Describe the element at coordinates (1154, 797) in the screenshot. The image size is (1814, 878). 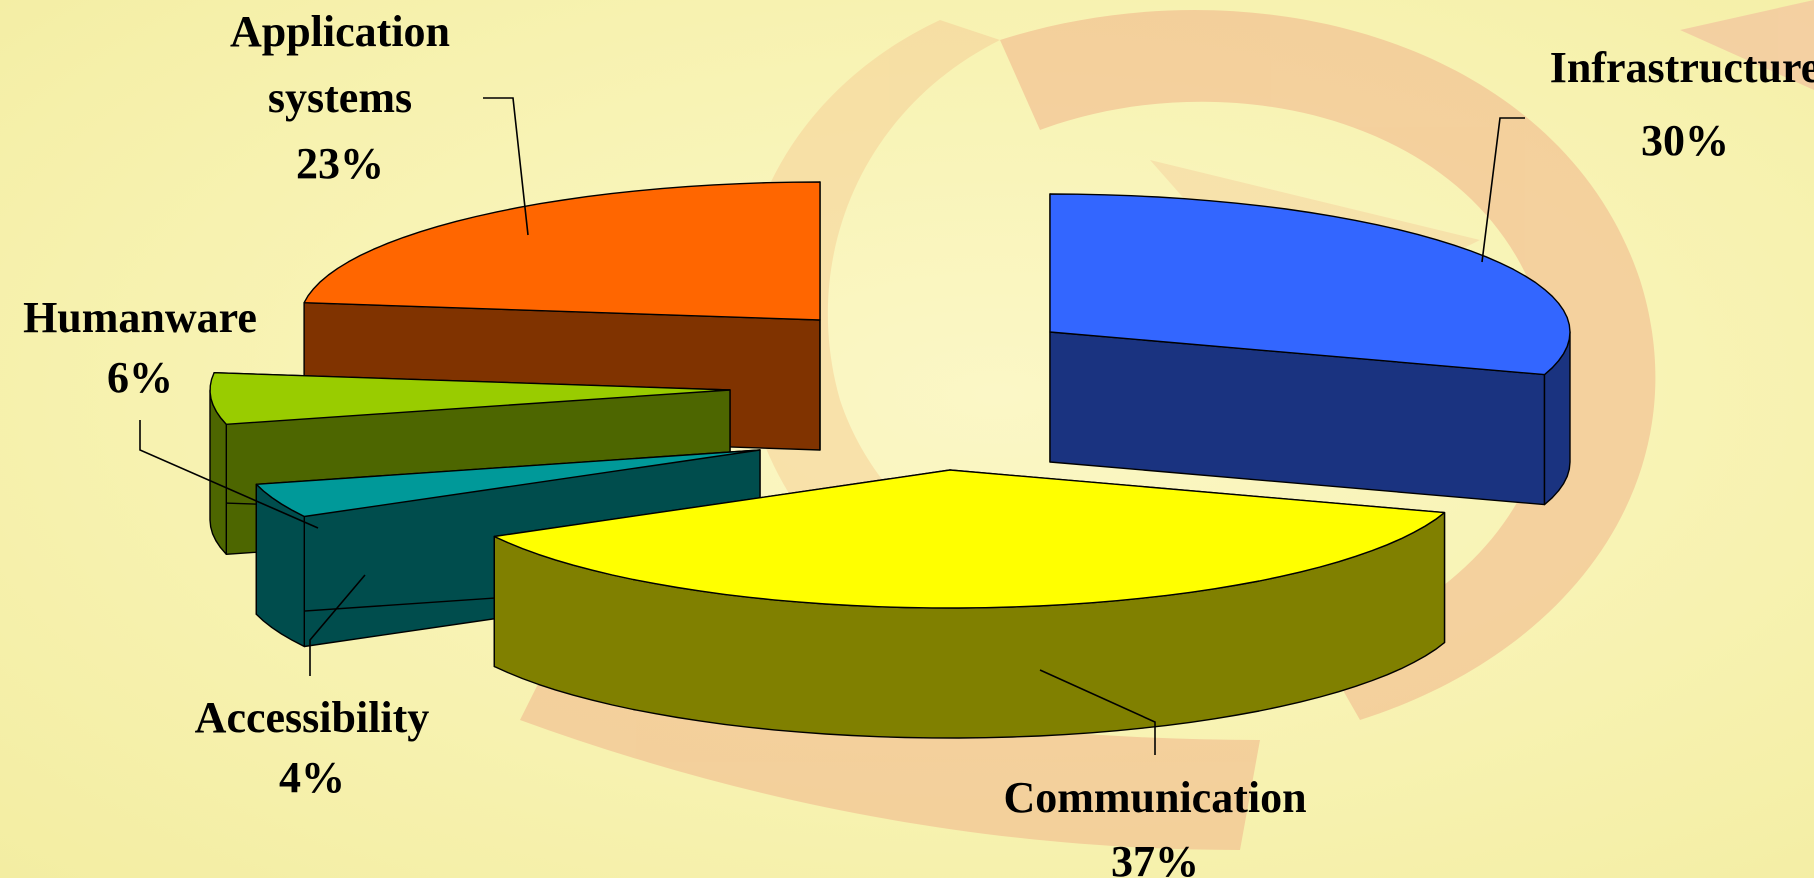
I see `slice-label-communication-0: Communication` at that location.